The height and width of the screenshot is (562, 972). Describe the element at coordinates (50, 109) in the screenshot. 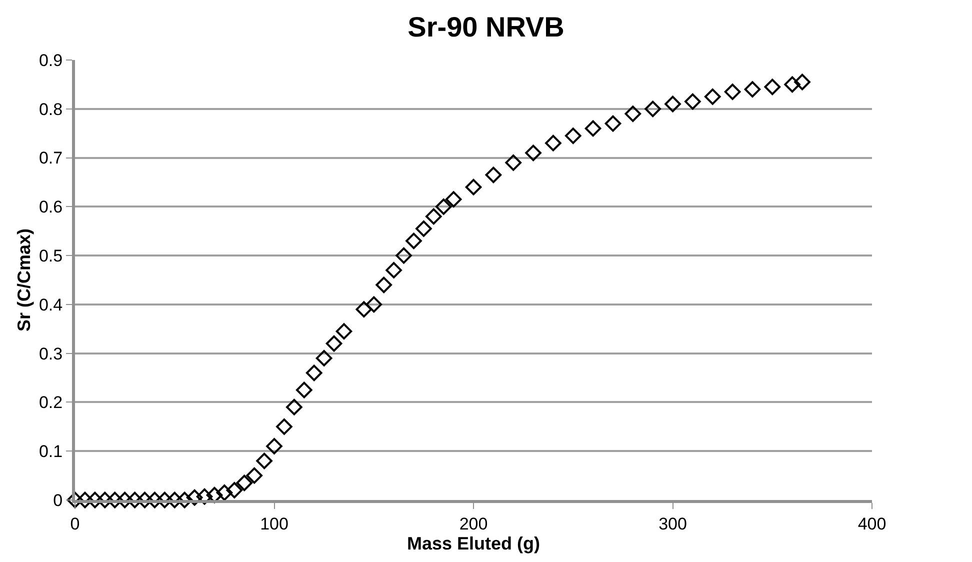

I see `y-tick-label: 0.8` at that location.